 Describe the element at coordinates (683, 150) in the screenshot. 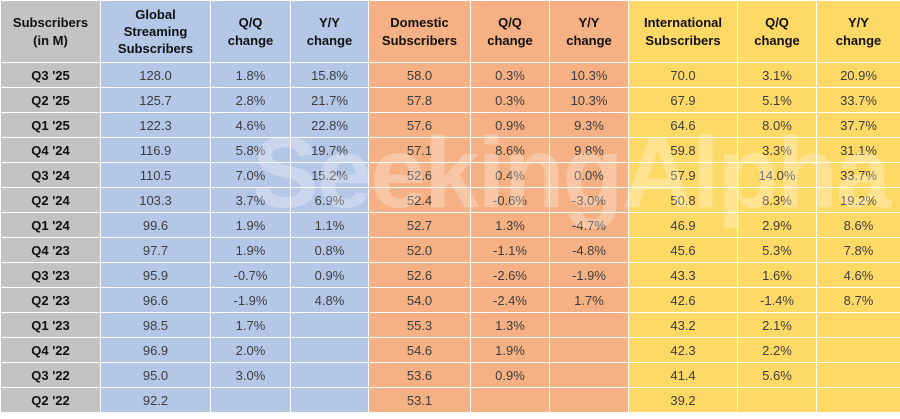

I see `cell-intl: 59.8` at that location.